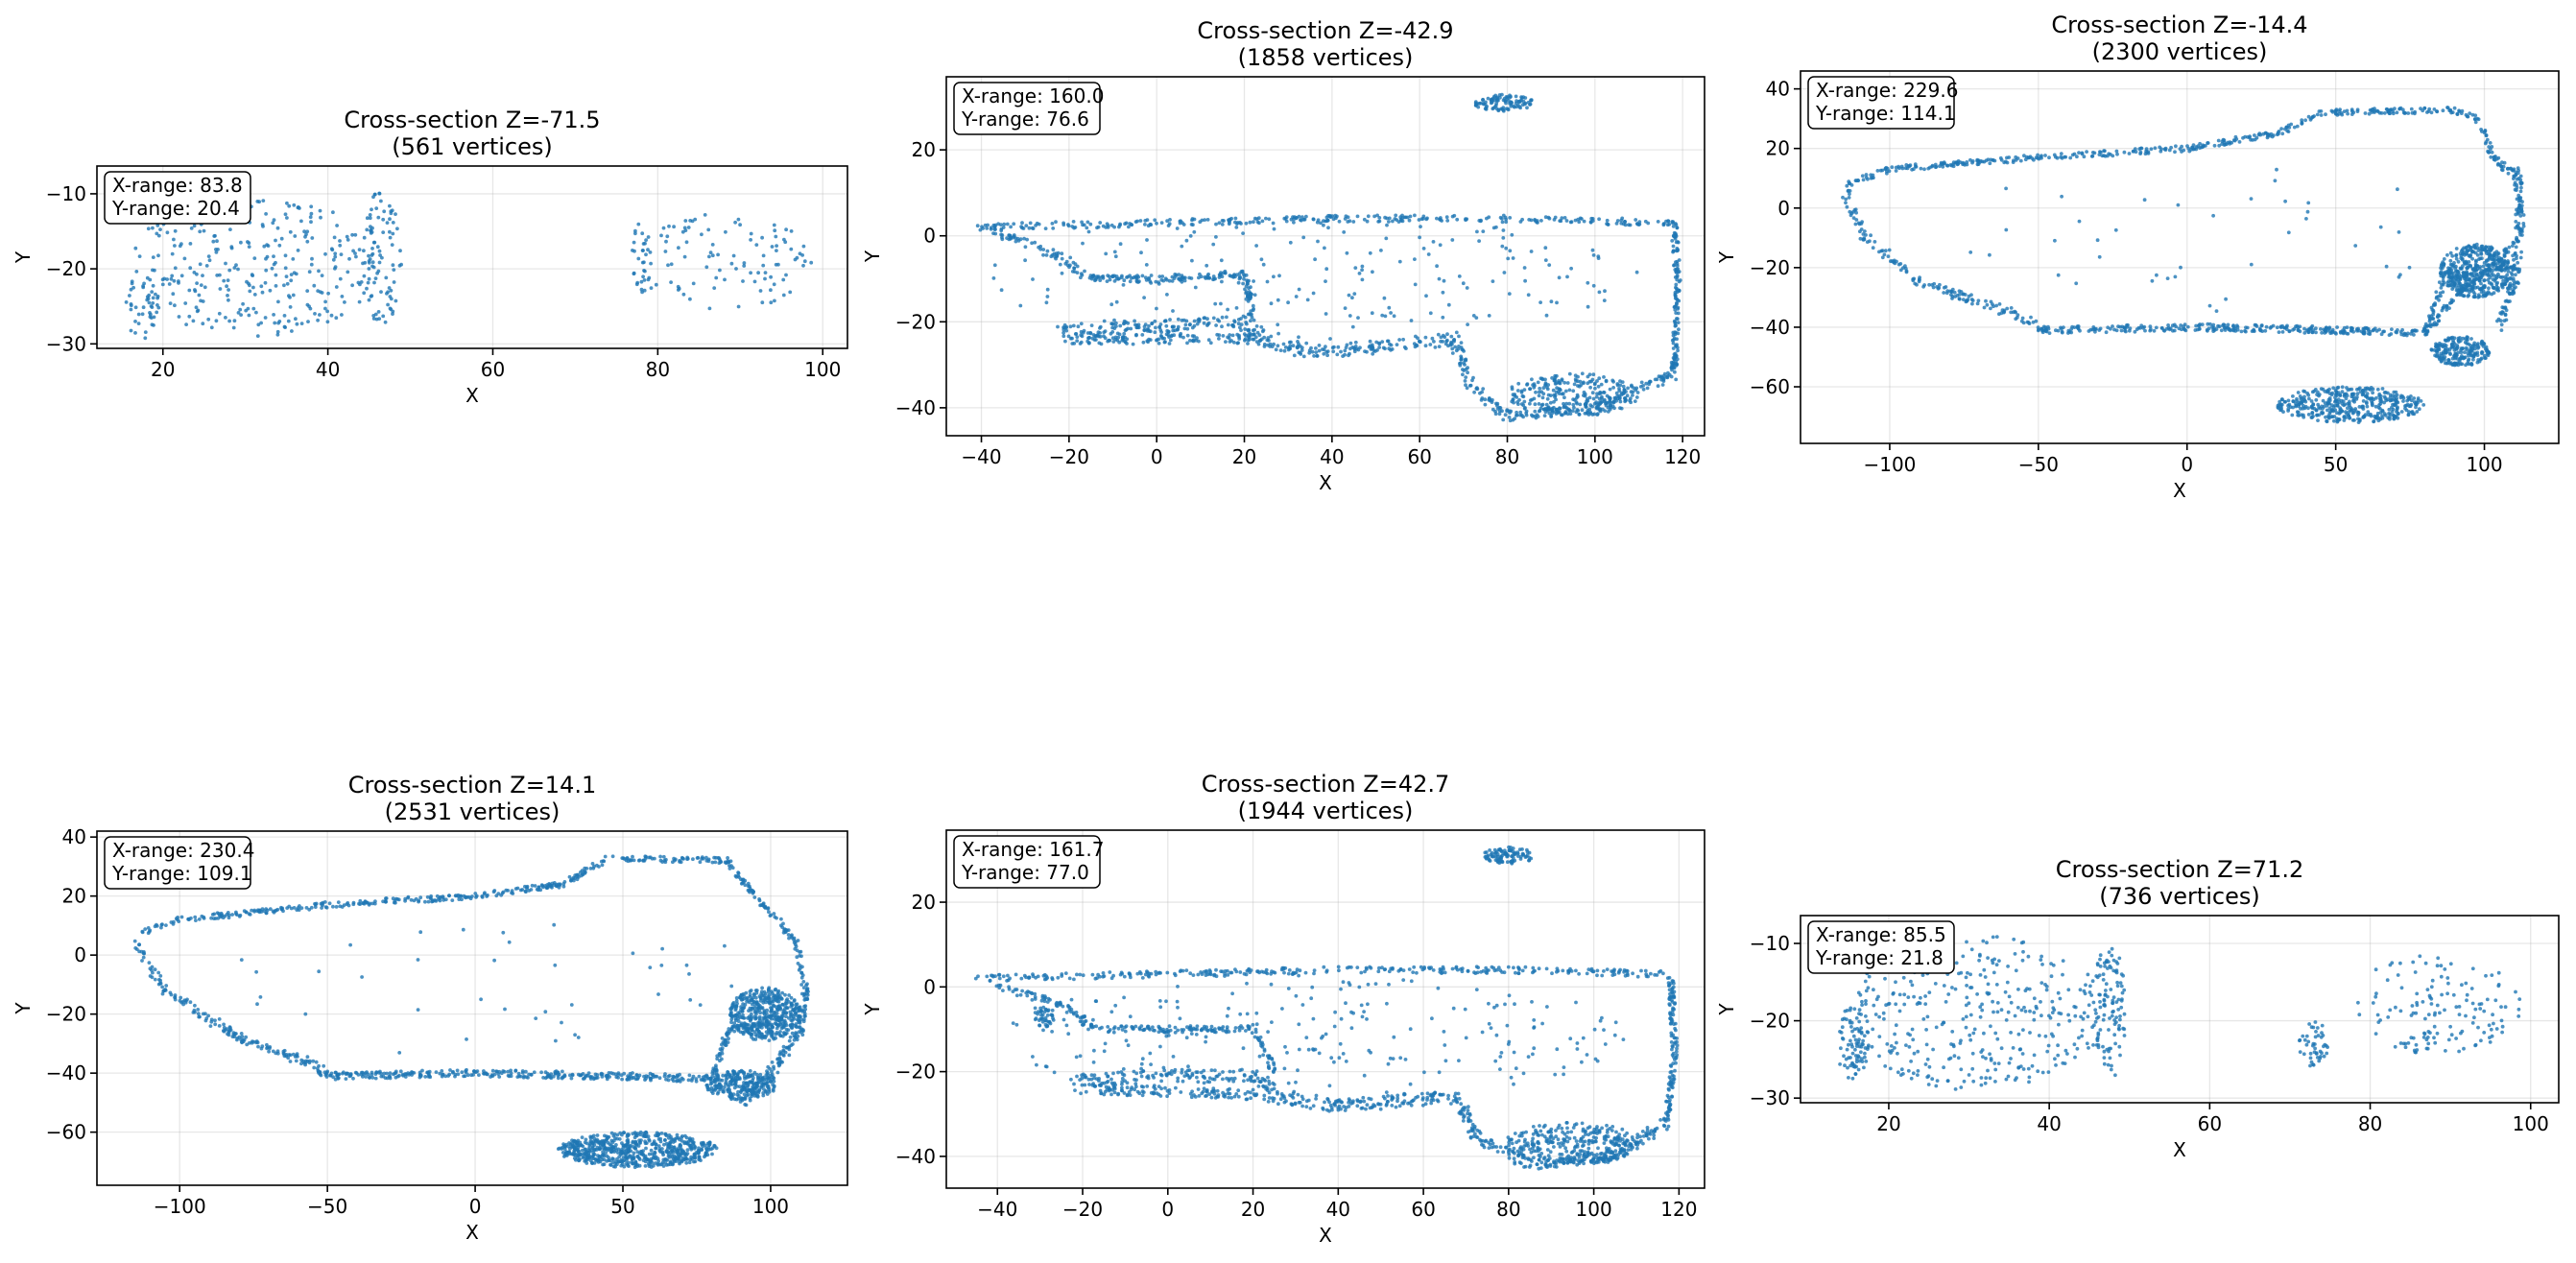 This screenshot has width=2576, height=1263. Describe the element at coordinates (2180, 51) in the screenshot. I see `subplot-subtitle: (2300 vertices)` at that location.